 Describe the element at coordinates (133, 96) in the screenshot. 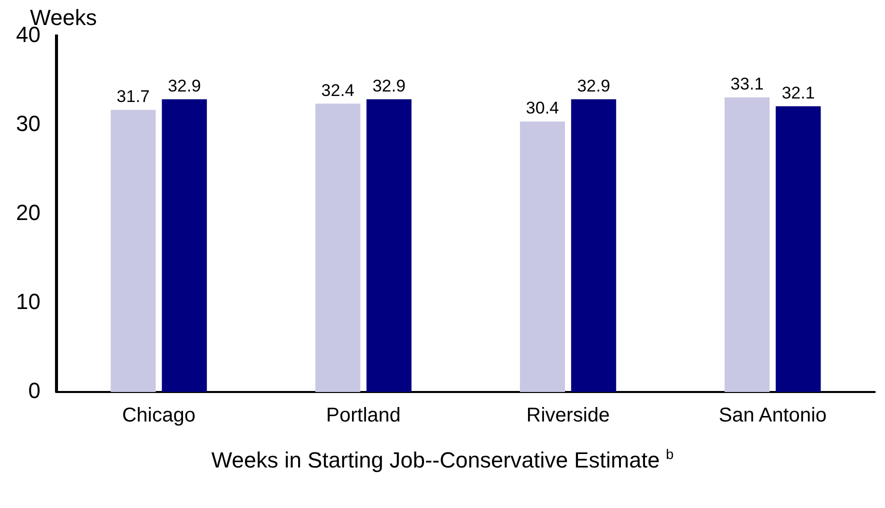

I see `data-label: 31.7` at that location.